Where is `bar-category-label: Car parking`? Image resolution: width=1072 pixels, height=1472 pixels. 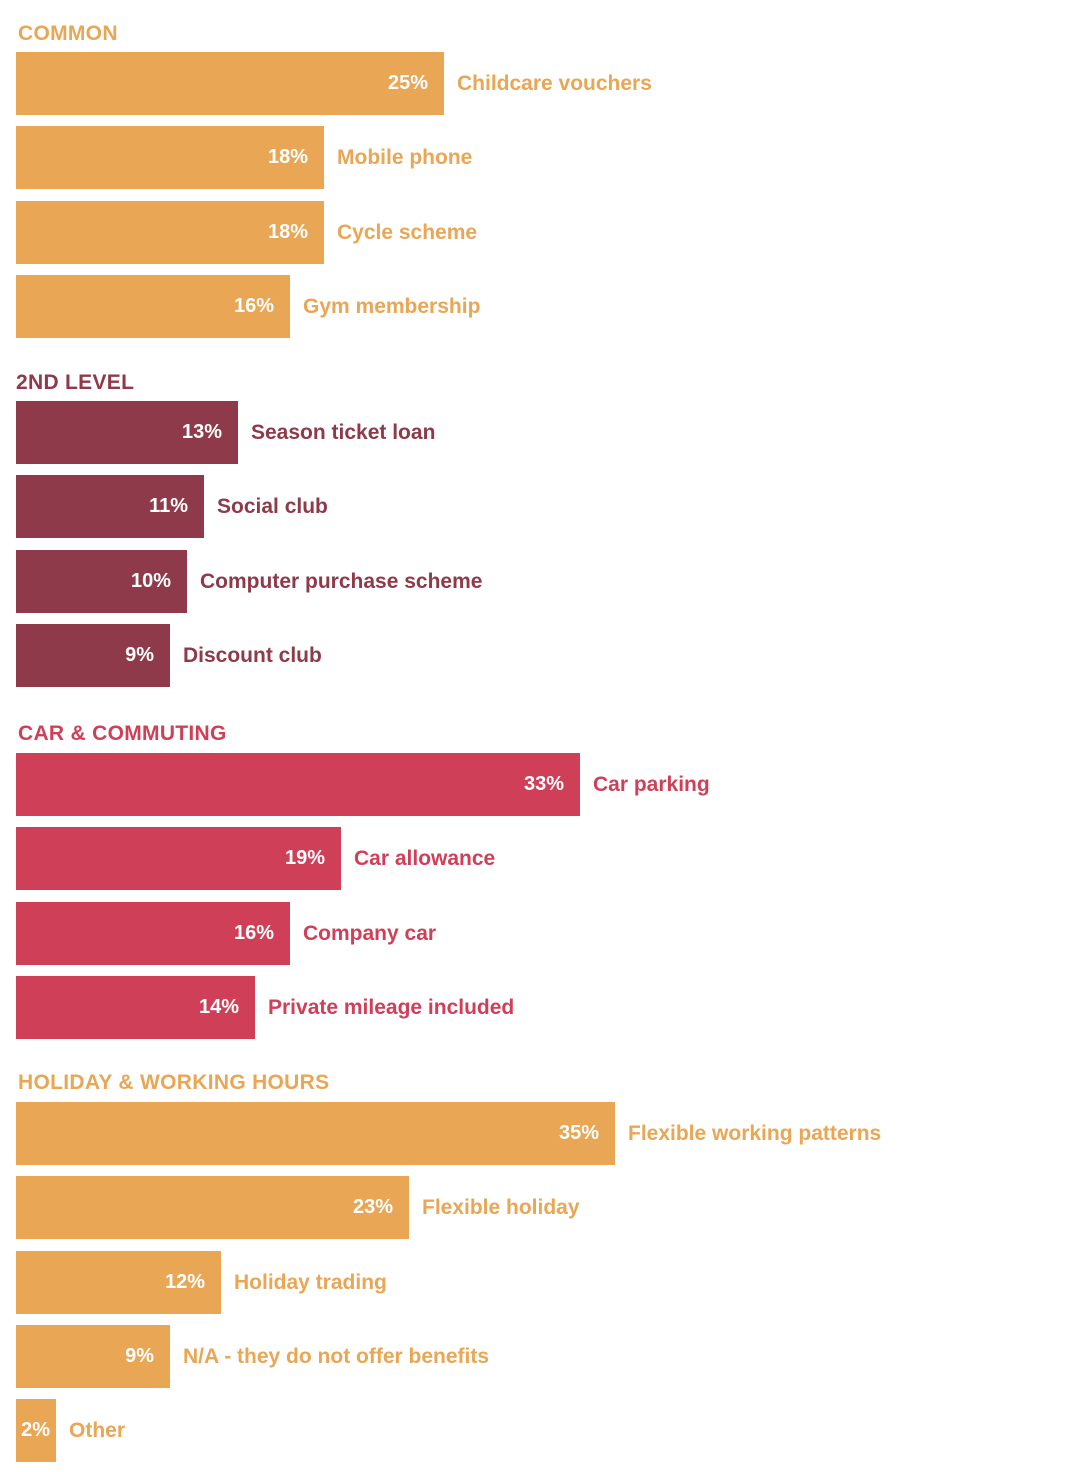 bar-category-label: Car parking is located at coordinates (651, 784).